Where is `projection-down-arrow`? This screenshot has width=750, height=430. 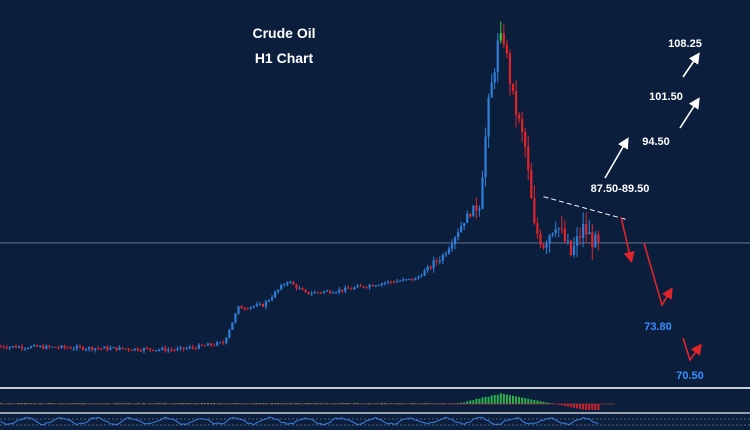 projection-down-arrow is located at coordinates (658, 274).